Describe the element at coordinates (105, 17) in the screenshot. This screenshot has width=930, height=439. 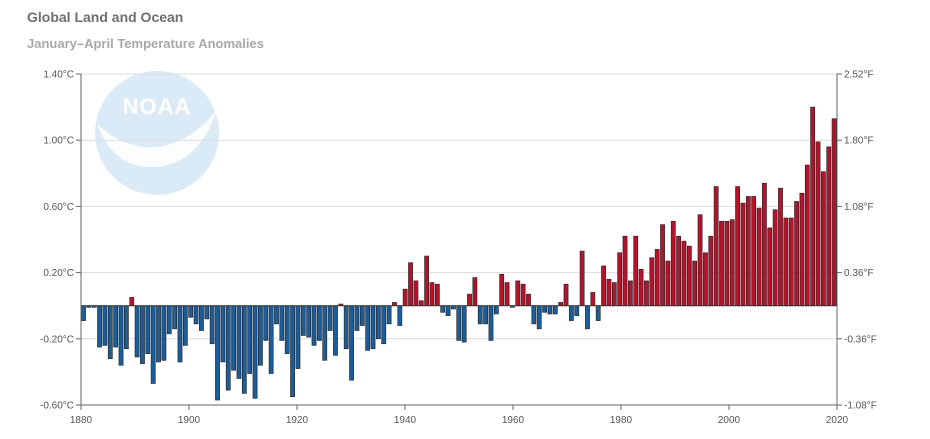
I see `chart-title: Global Land and Ocean` at that location.